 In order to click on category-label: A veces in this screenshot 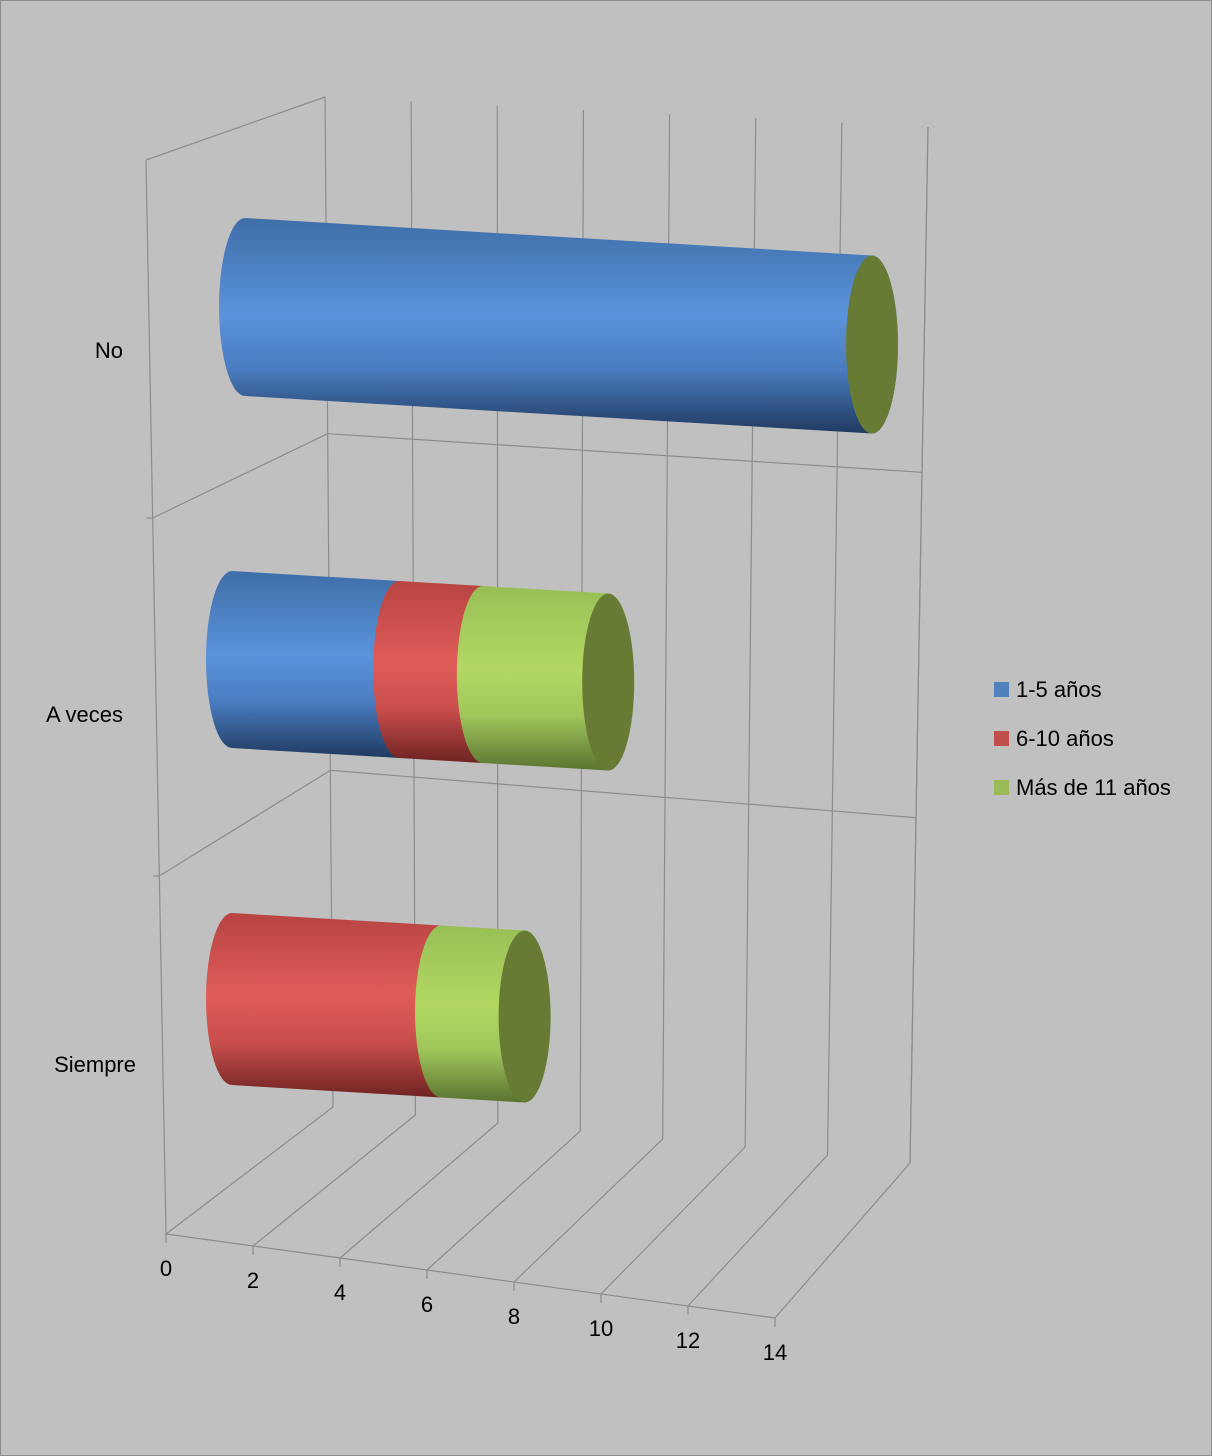, I will do `click(84, 714)`.